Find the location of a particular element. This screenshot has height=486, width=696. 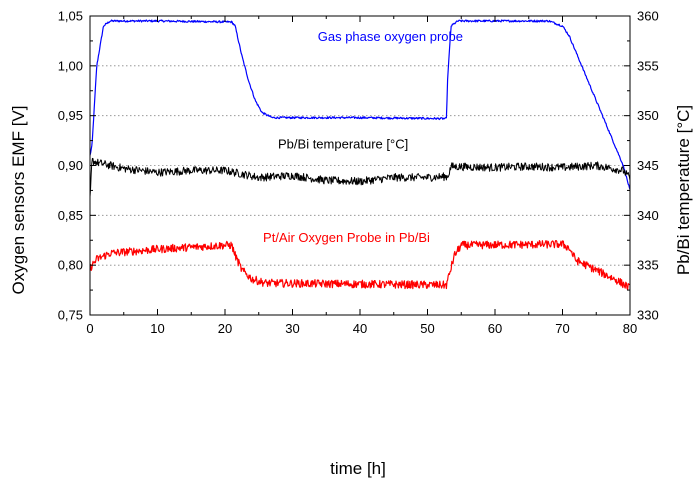

x-tick-label: 20 is located at coordinates (225, 328).